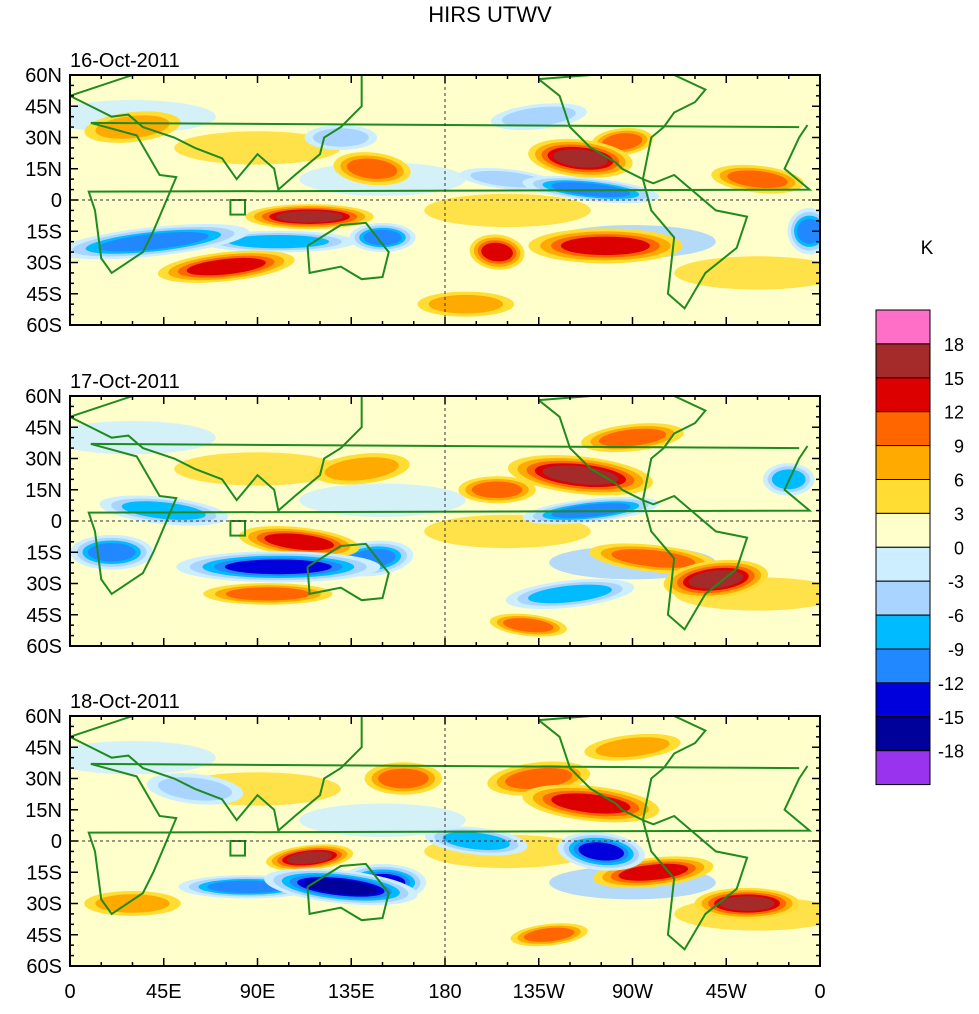  What do you see at coordinates (125, 61) in the screenshot?
I see `panel-date: 16-Oct-2011` at bounding box center [125, 61].